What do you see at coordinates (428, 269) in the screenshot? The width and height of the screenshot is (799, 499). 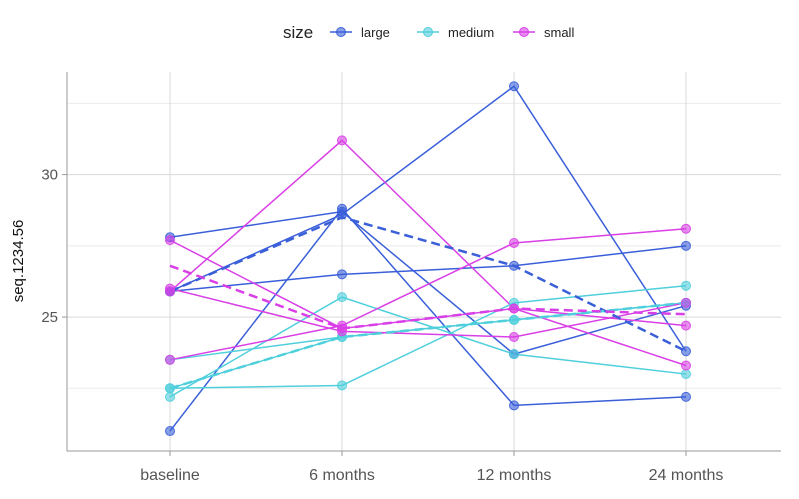 I see `series-line-large` at bounding box center [428, 269].